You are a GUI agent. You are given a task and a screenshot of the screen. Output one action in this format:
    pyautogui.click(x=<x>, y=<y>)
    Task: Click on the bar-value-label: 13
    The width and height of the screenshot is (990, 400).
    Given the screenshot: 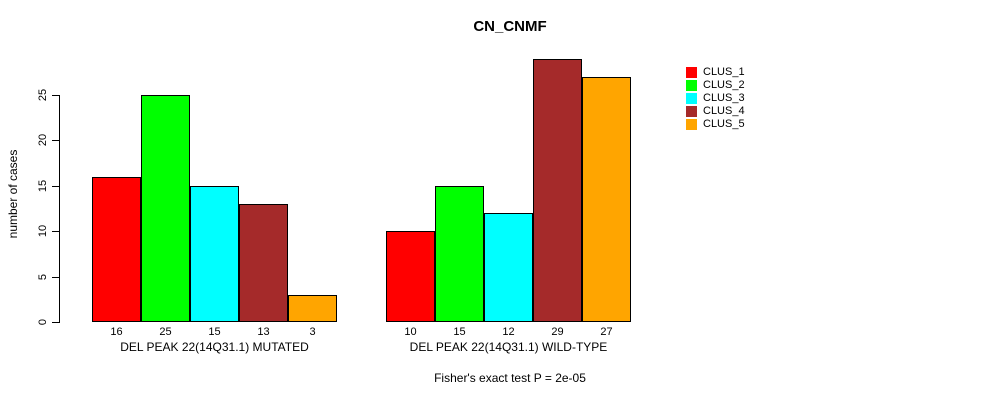 What is the action you would take?
    pyautogui.click(x=263, y=332)
    